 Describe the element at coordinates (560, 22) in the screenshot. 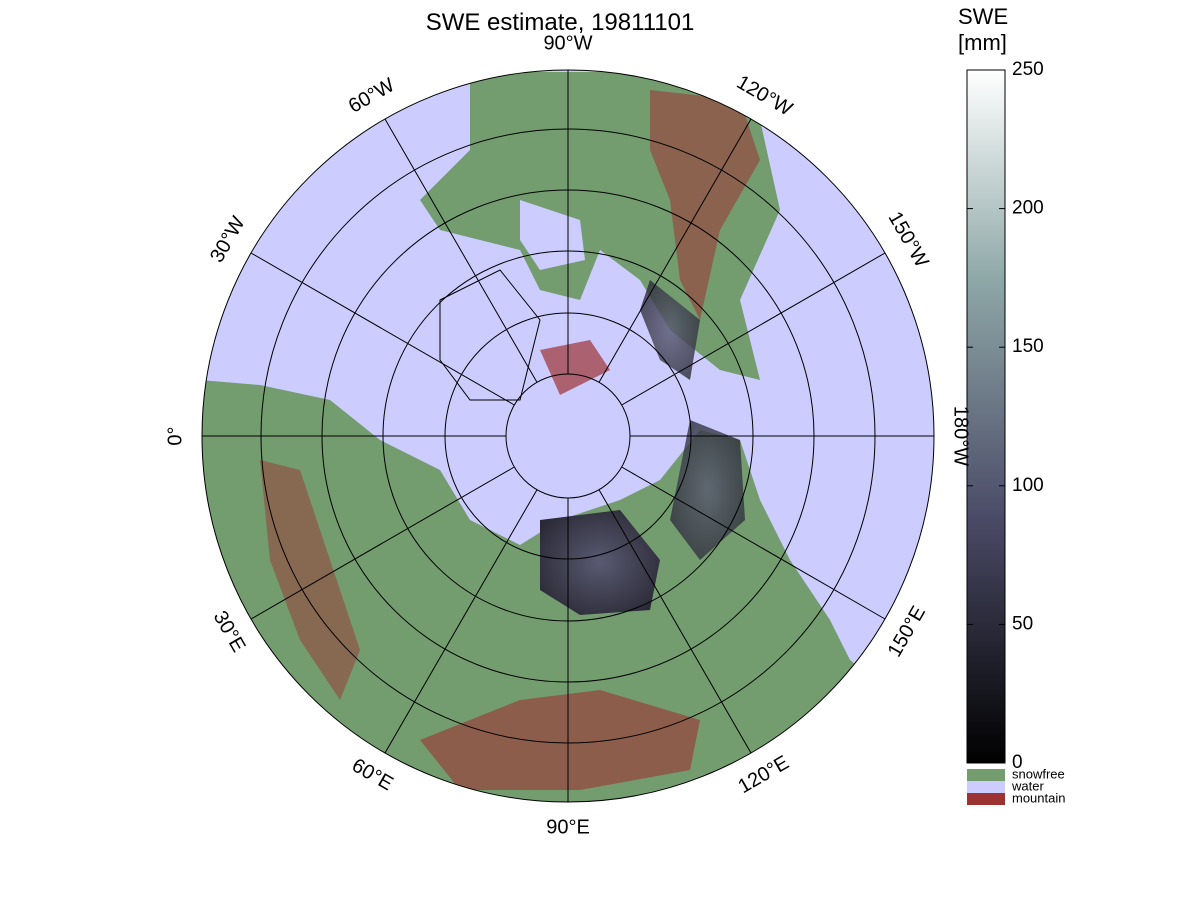

I see `title: SWE estimate, 19811101` at that location.